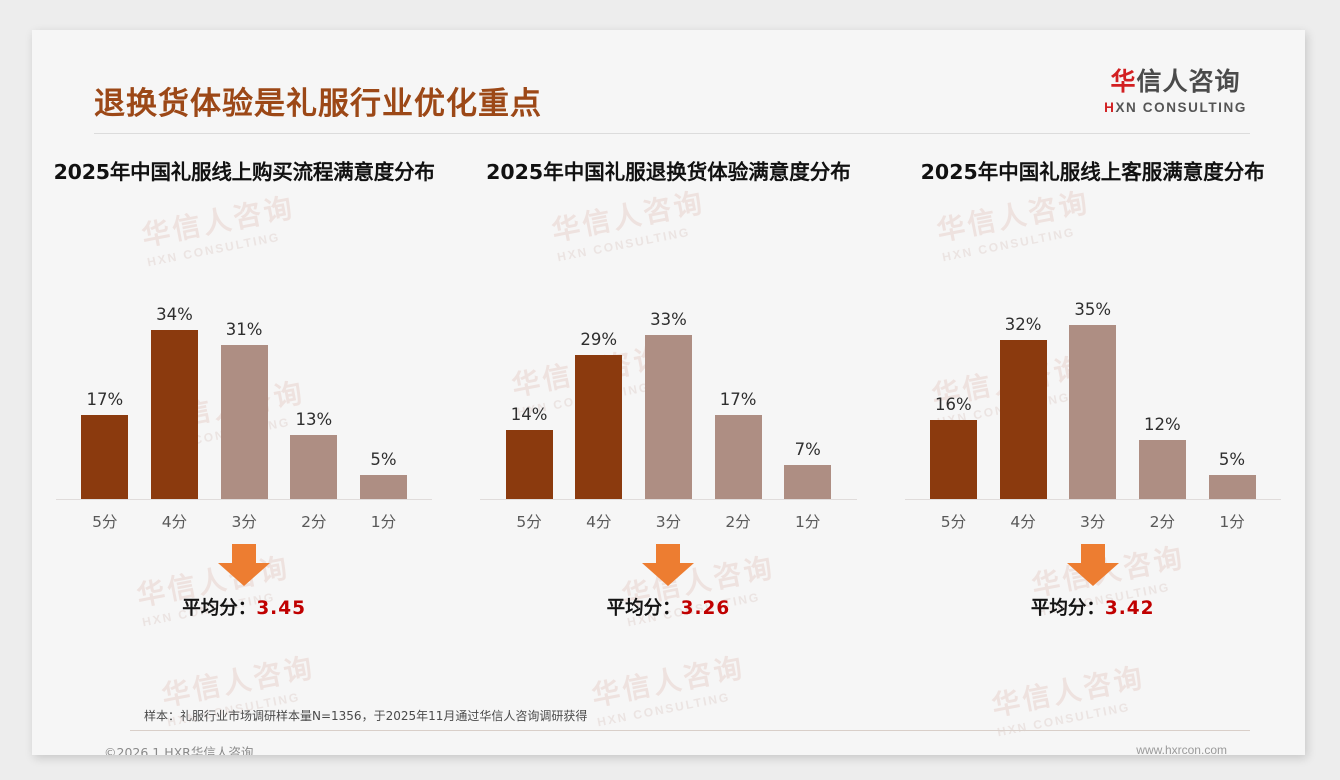 This screenshot has height=780, width=1340. Describe the element at coordinates (668, 83) in the screenshot. I see `slide-header: 退换货体验是礼服行业优化重点 华信人咨询 HXN CONSULTING` at that location.